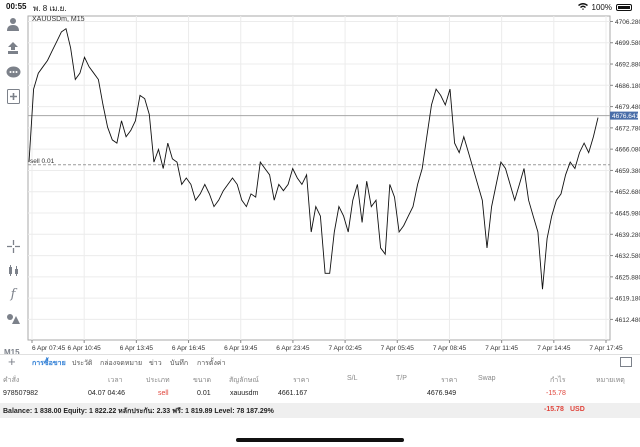 This screenshot has width=640, height=447. Describe the element at coordinates (82, 363) in the screenshot. I see `tab-history: ประวัติ` at that location.